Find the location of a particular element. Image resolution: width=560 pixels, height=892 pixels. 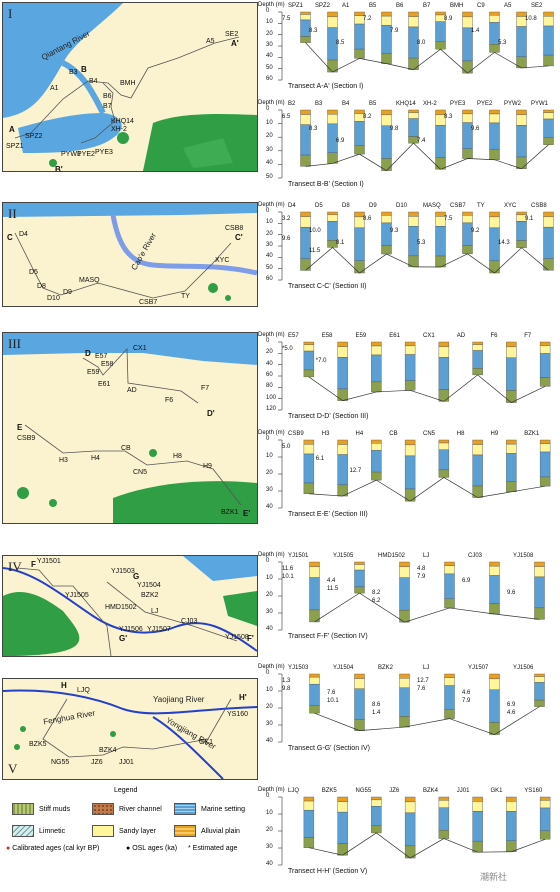

age-label: 6.9 is located at coordinates (340, 141).